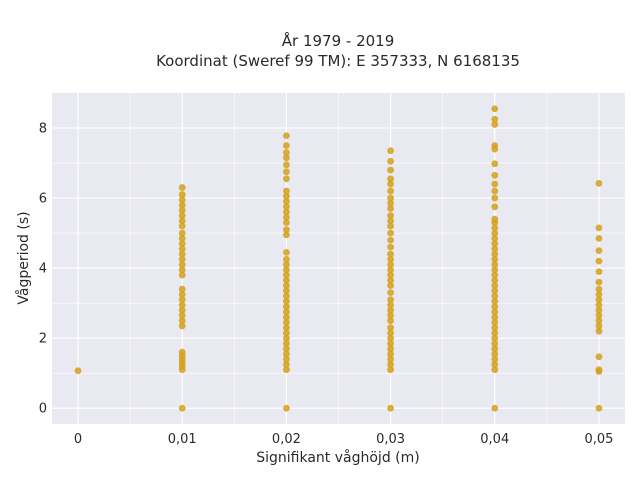 Image resolution: width=640 pixels, height=480 pixels. Describe the element at coordinates (43, 339) in the screenshot. I see `y-tick-label: 2` at that location.